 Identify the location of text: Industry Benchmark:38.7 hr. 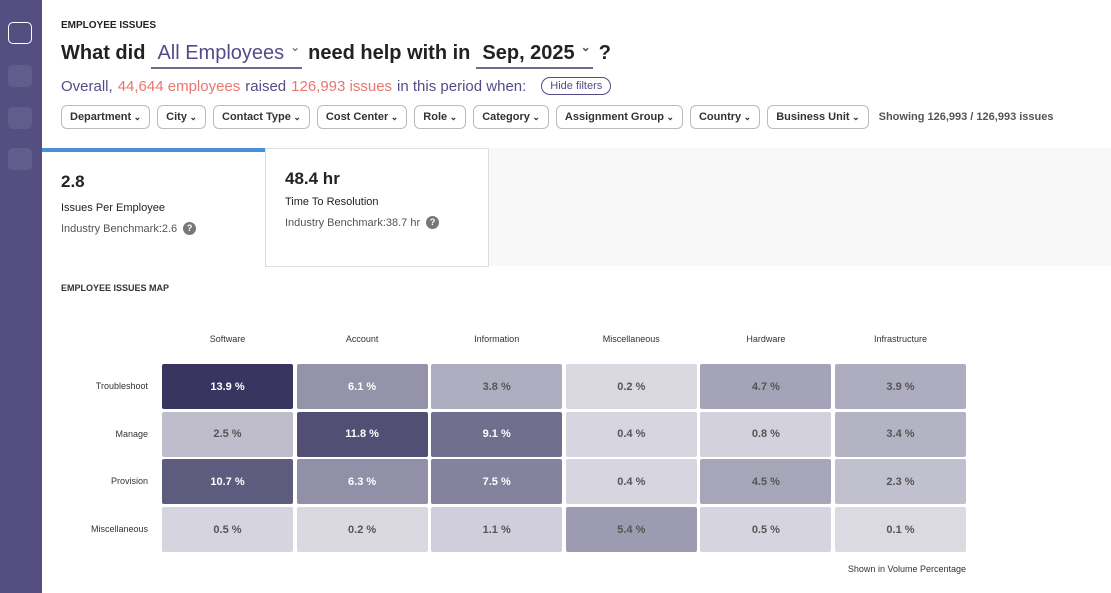
(353, 222).